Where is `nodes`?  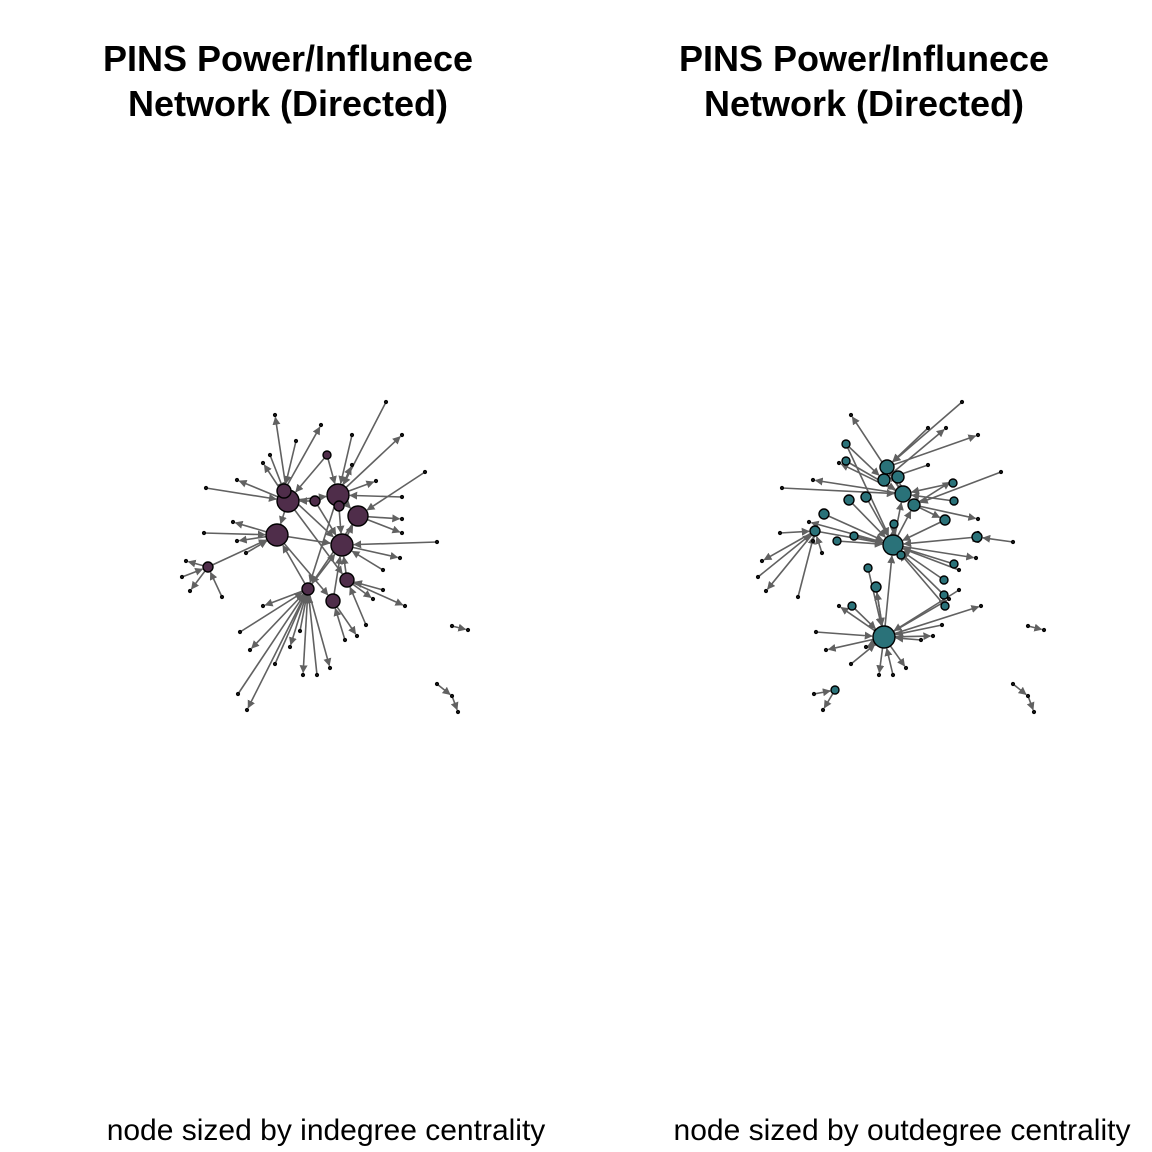 nodes is located at coordinates (325, 557).